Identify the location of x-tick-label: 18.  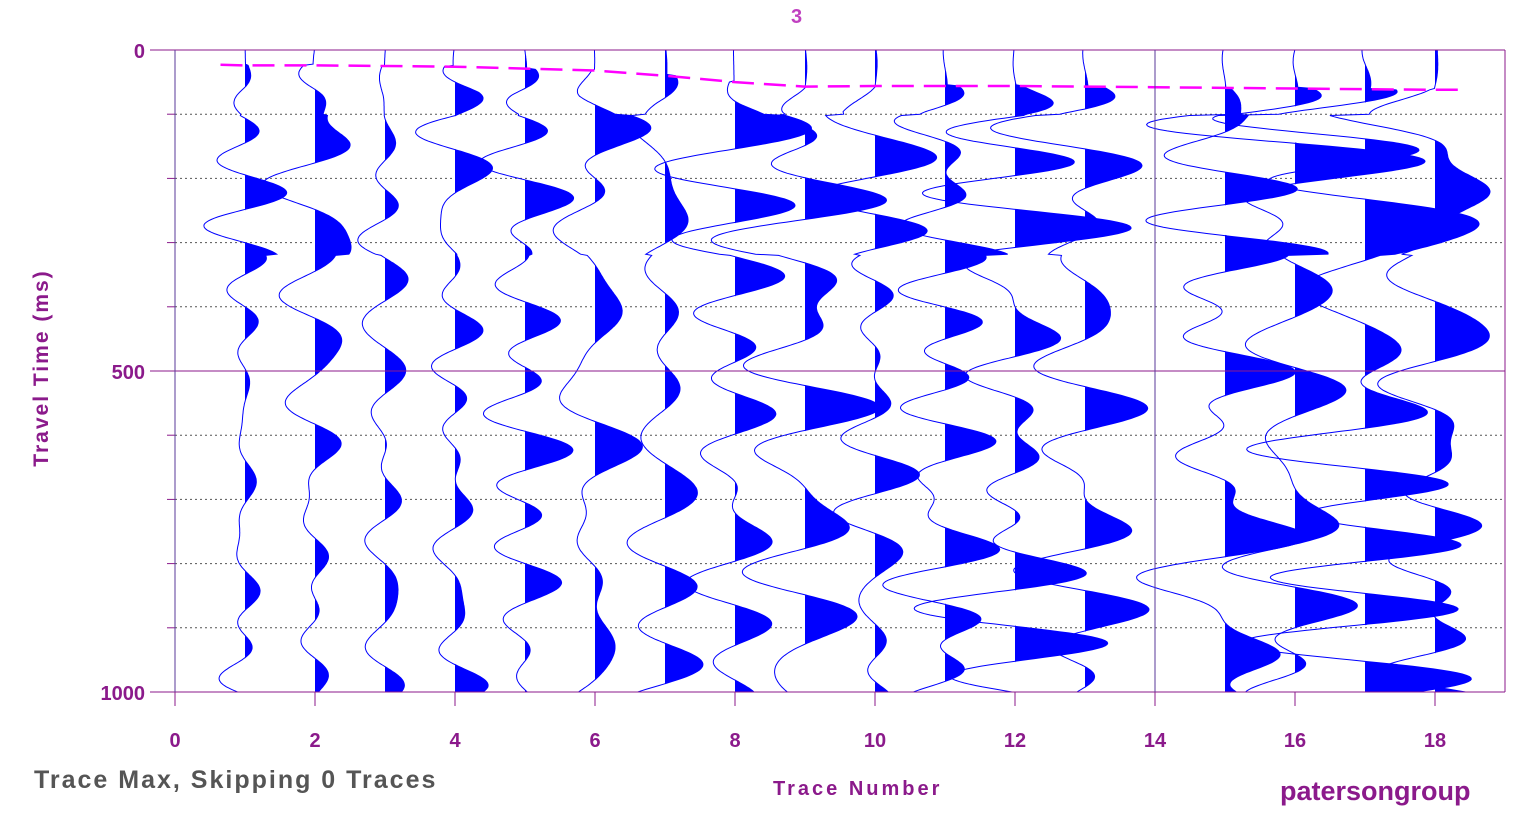
(1435, 741).